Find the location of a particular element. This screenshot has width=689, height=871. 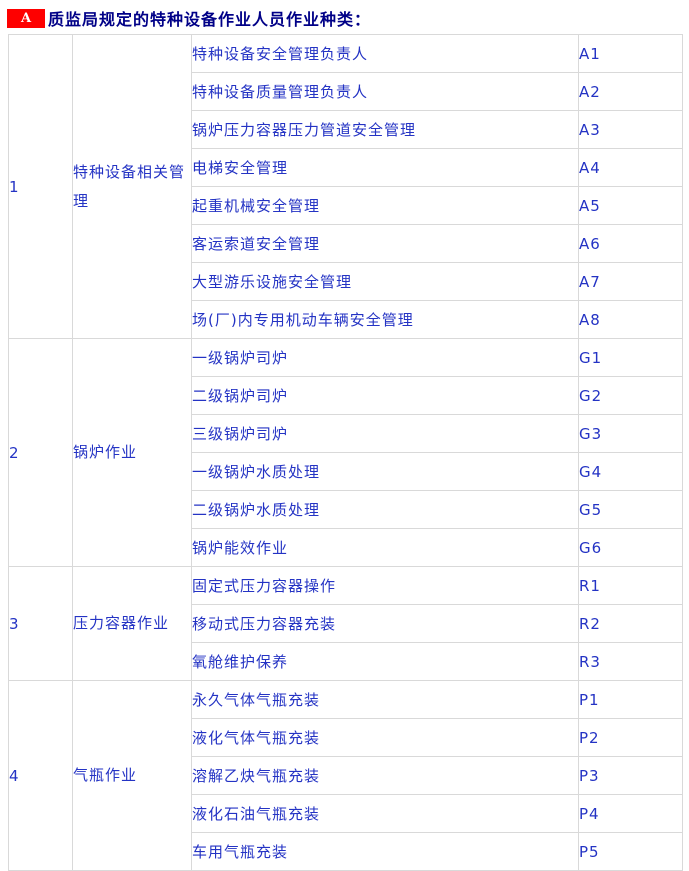

job-name-cell: 氧舱维护保养 is located at coordinates (385, 661).